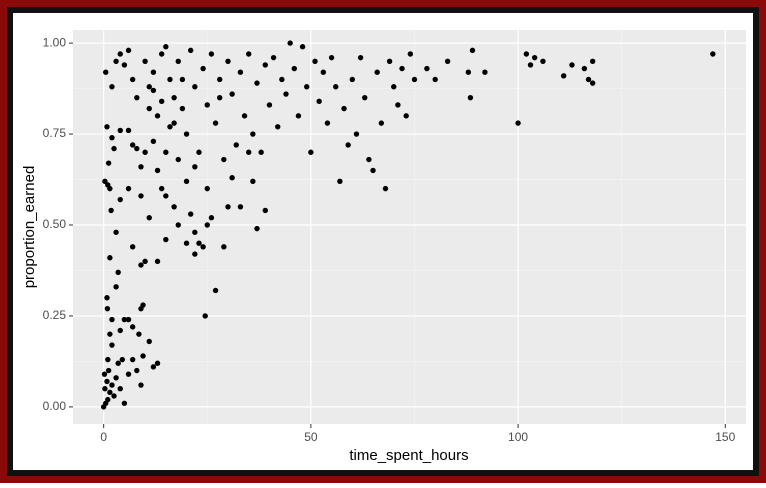 Image resolution: width=766 pixels, height=488 pixels. What do you see at coordinates (408, 455) in the screenshot?
I see `x-axis-title: time_spent_hours` at bounding box center [408, 455].